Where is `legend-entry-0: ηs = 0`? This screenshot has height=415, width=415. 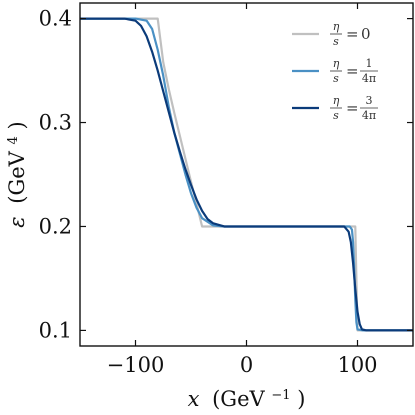
legend-entry-0: ηs = 0 is located at coordinates (331, 34).